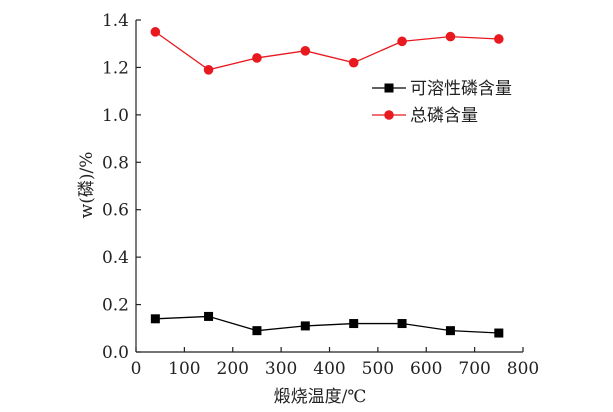 This screenshot has width=613, height=412. I want to click on y-tick-label: 0.2, so click(115, 306).